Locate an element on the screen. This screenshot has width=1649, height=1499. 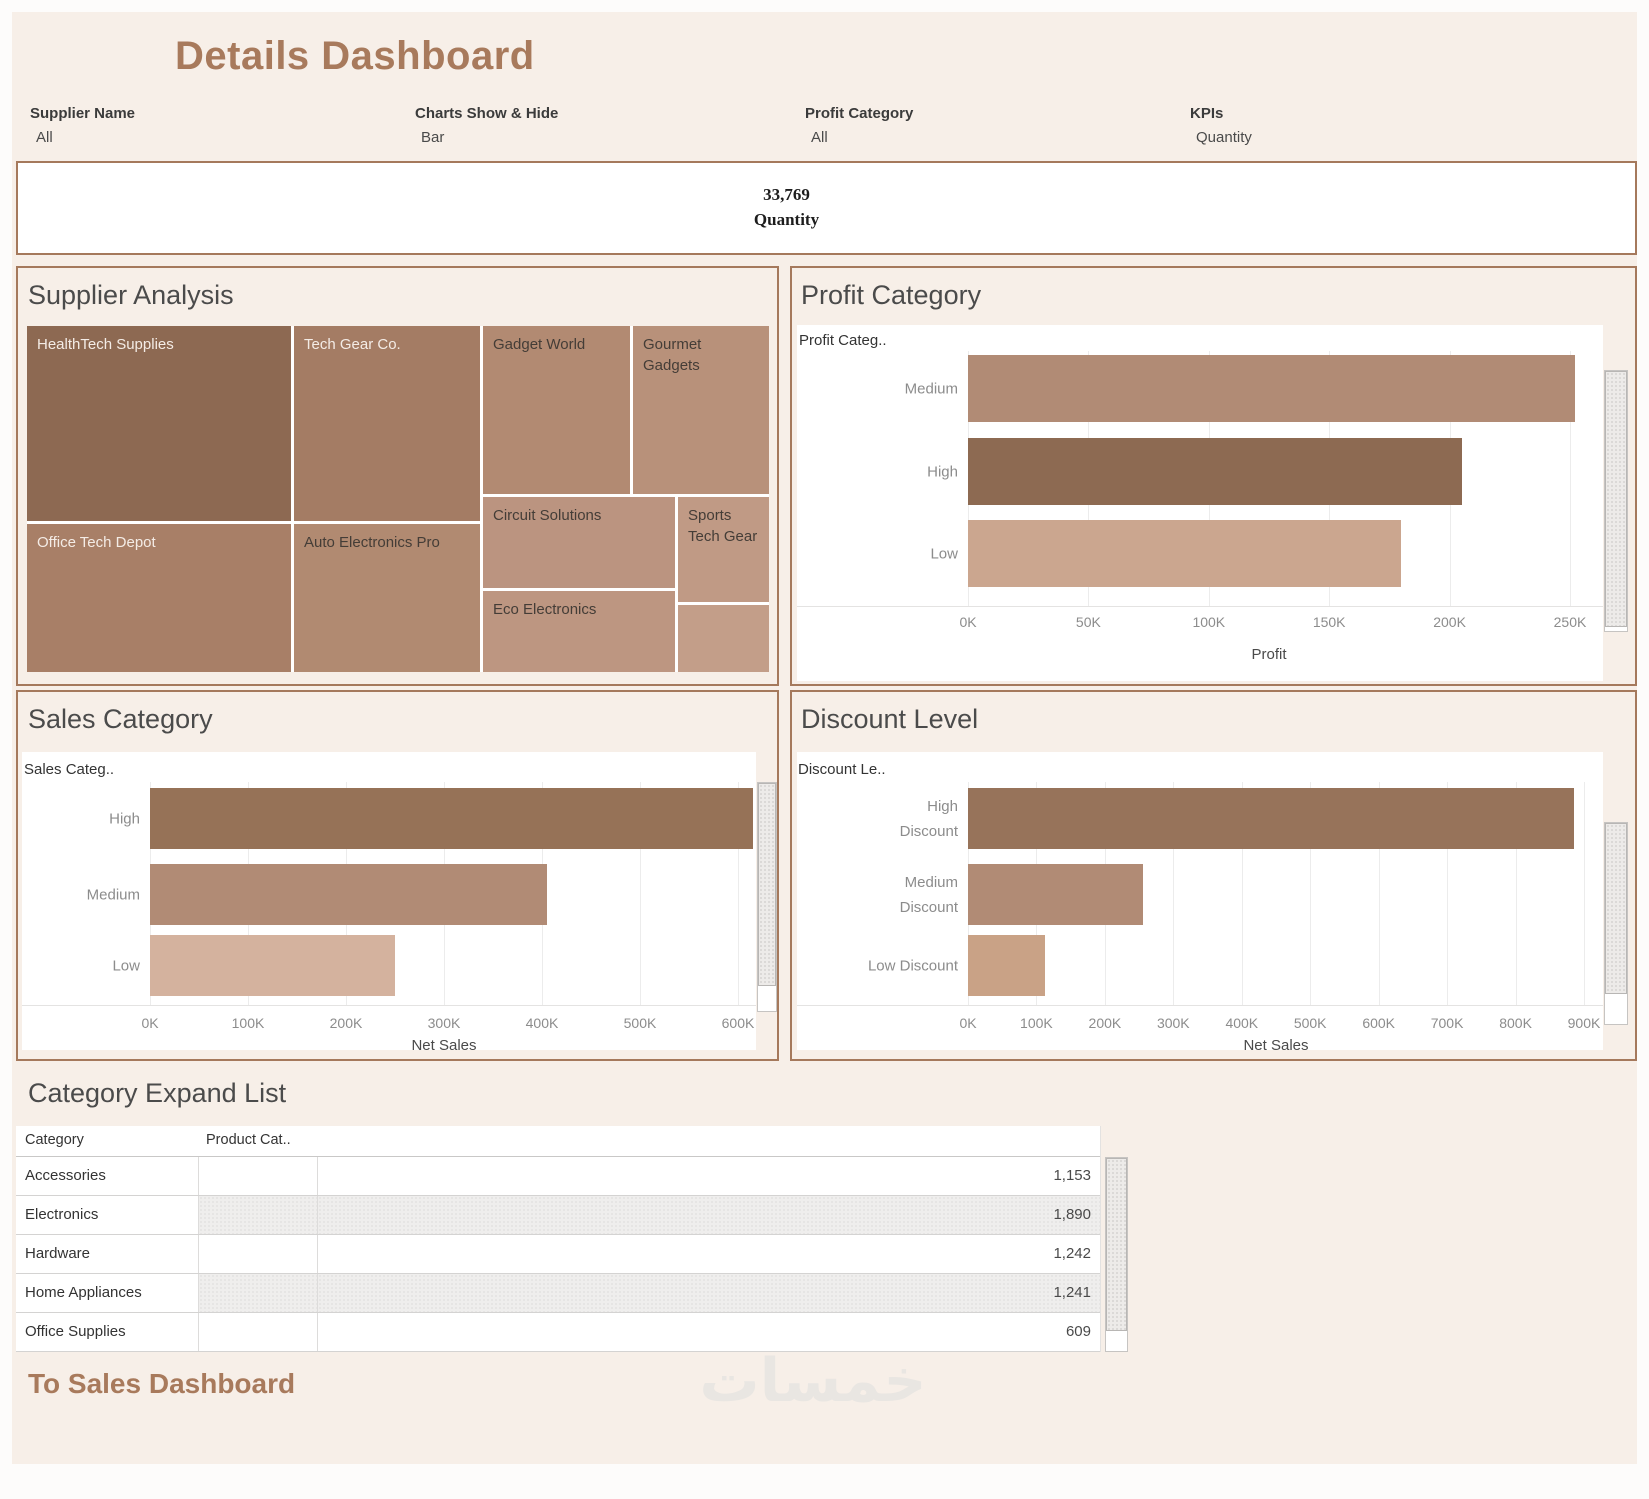
sales-x-tick-0K: 0K is located at coordinates (150, 1023).